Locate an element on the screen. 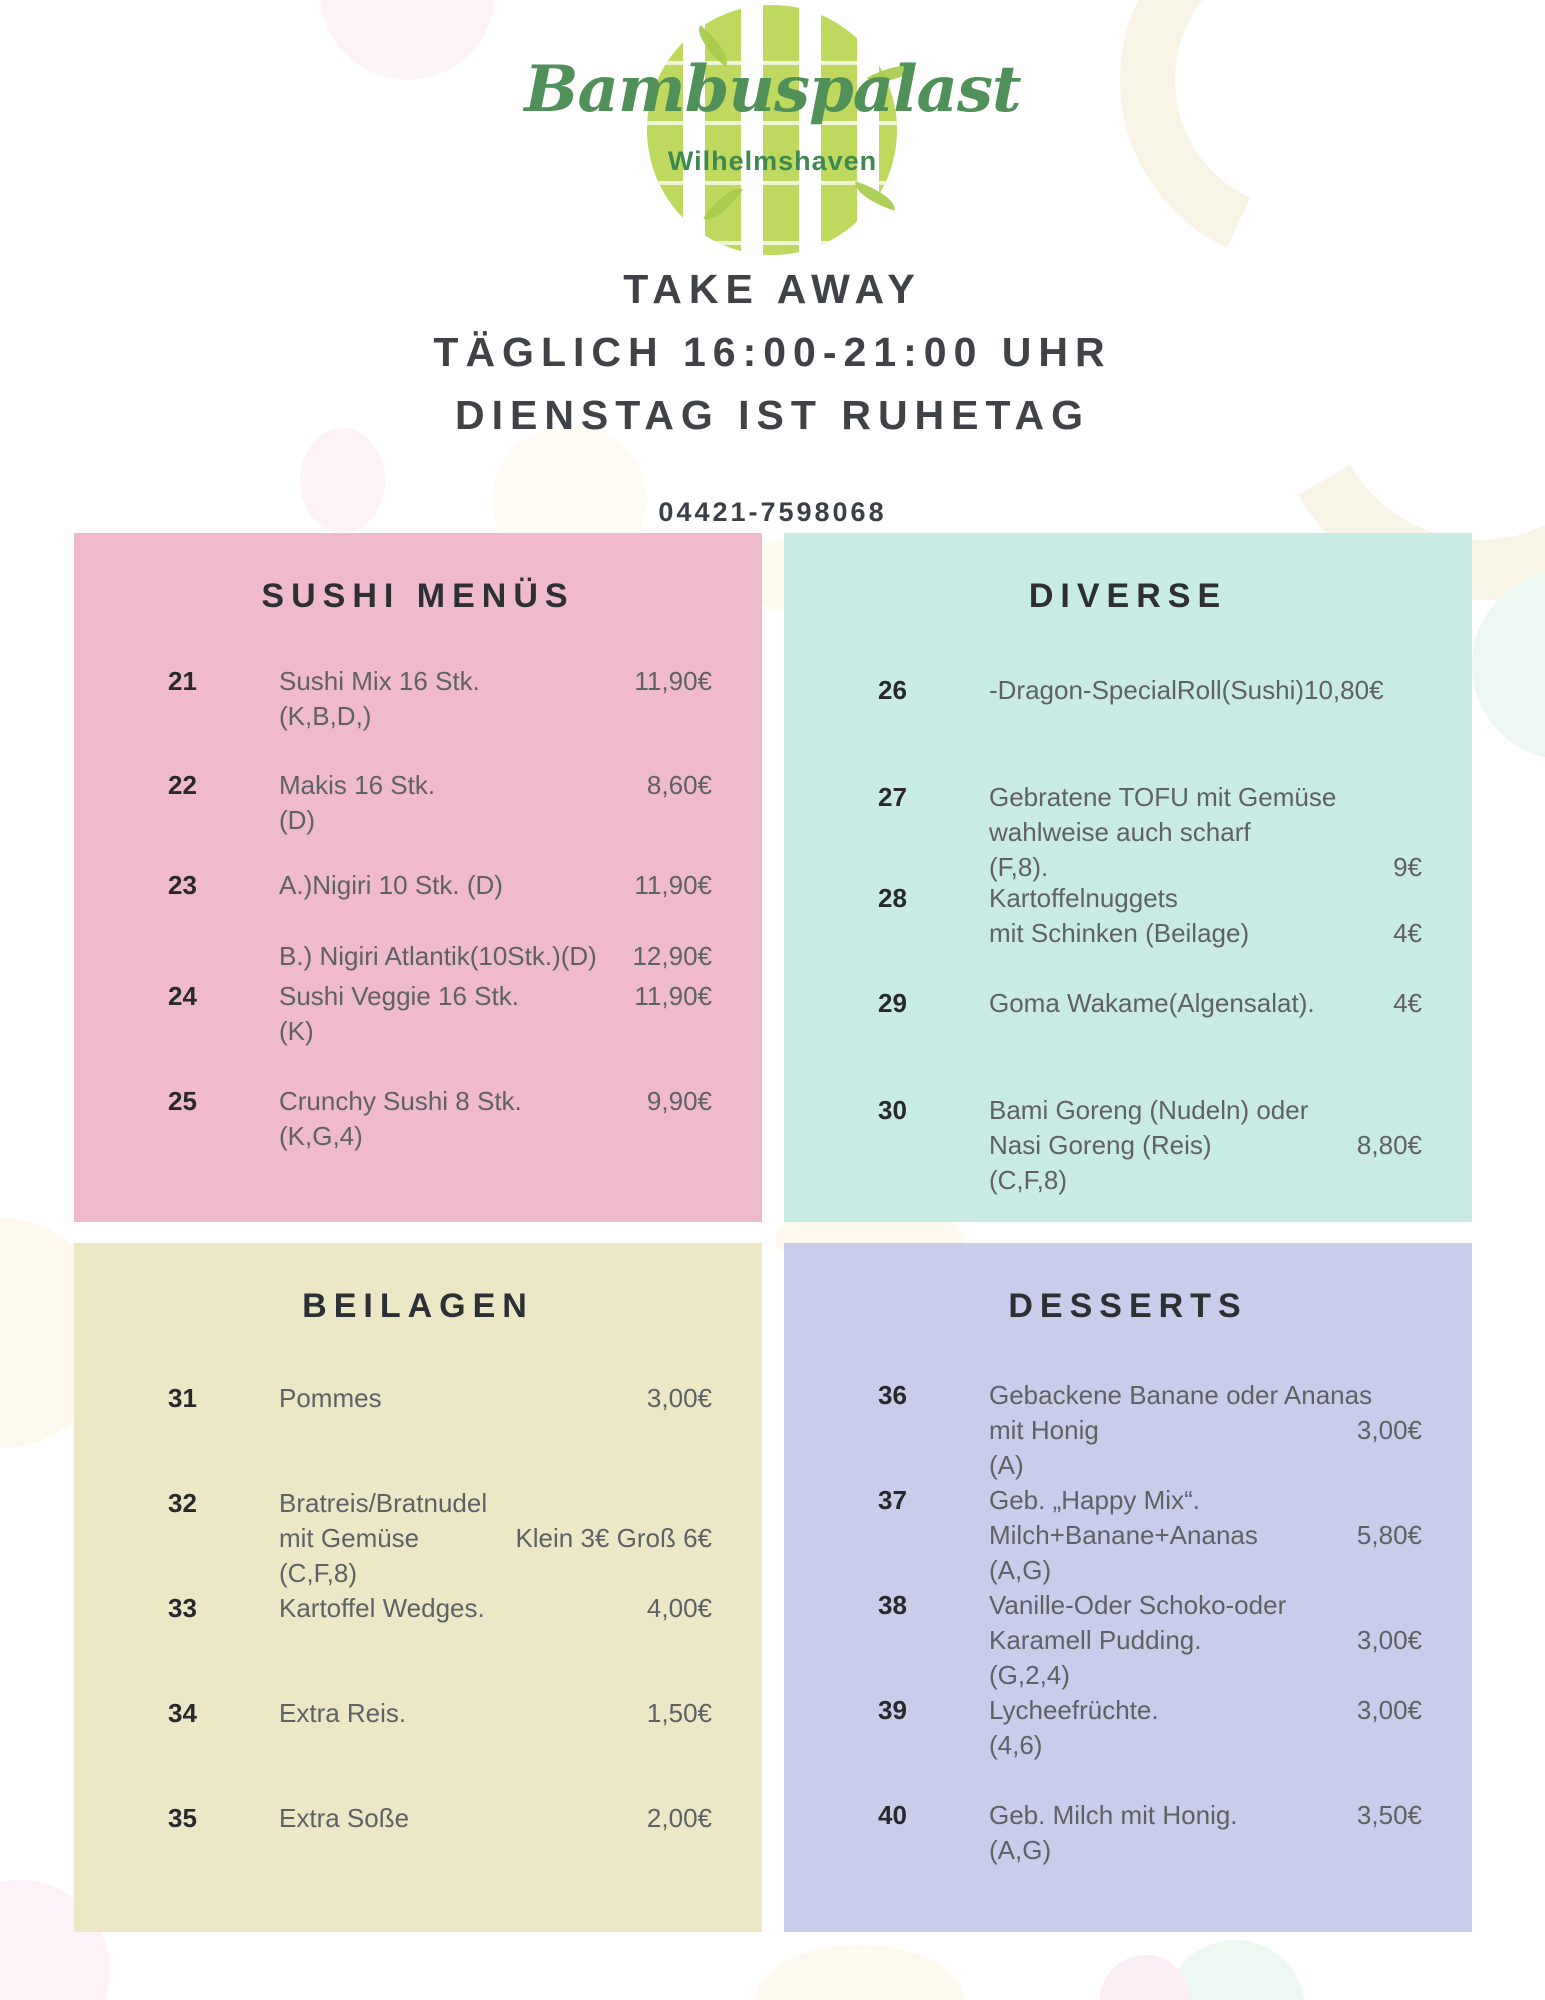 This screenshot has width=1545, height=2000. menu-row: 39 Lycheefrüchte. 3,00€ is located at coordinates (1150, 1710).